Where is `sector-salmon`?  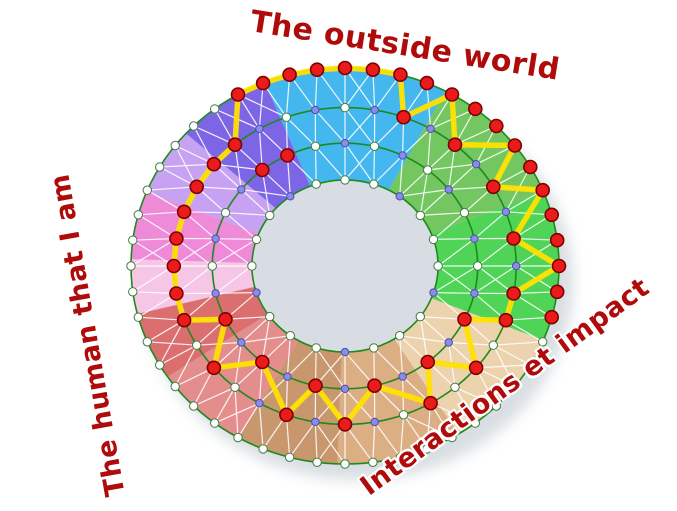 sector-salmon is located at coordinates (233, 376).